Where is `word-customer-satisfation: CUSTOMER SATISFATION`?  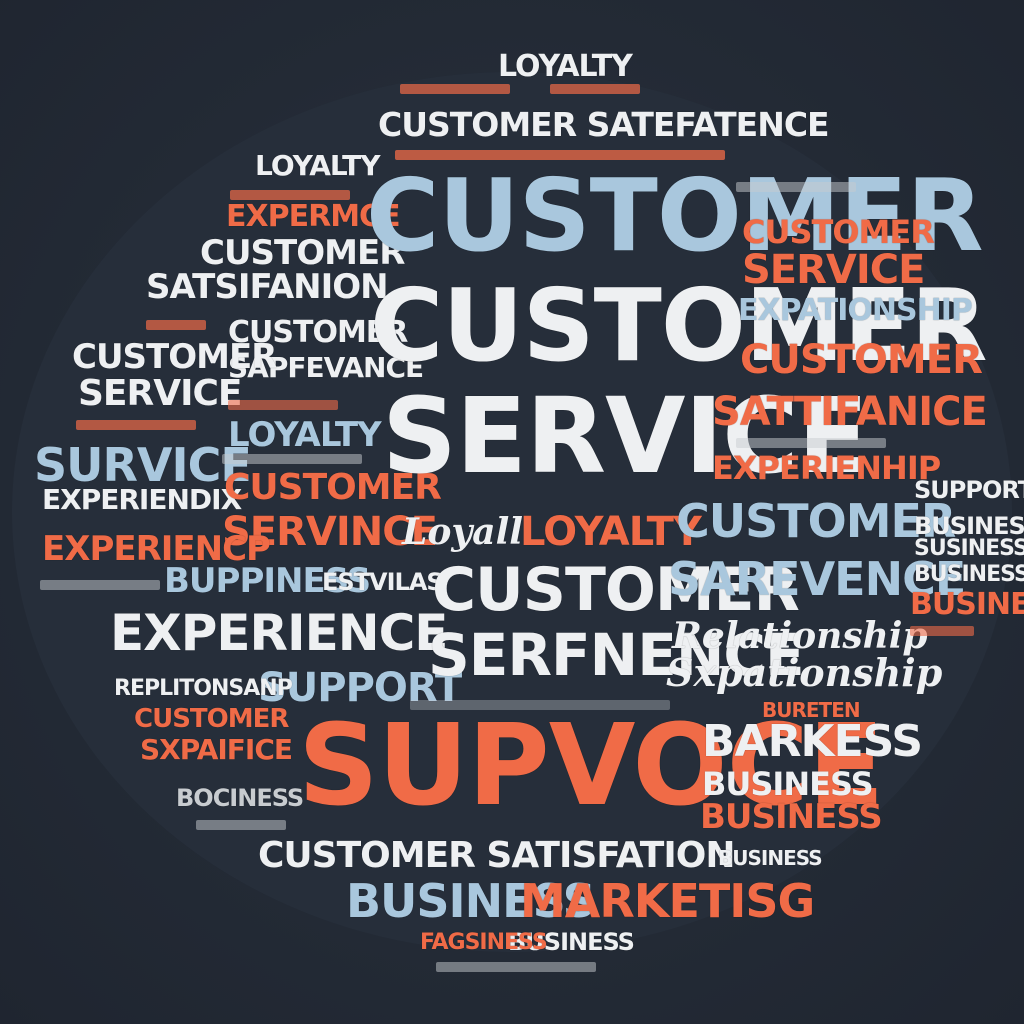 word-customer-satisfation: CUSTOMER SATISFATION is located at coordinates (496, 855).